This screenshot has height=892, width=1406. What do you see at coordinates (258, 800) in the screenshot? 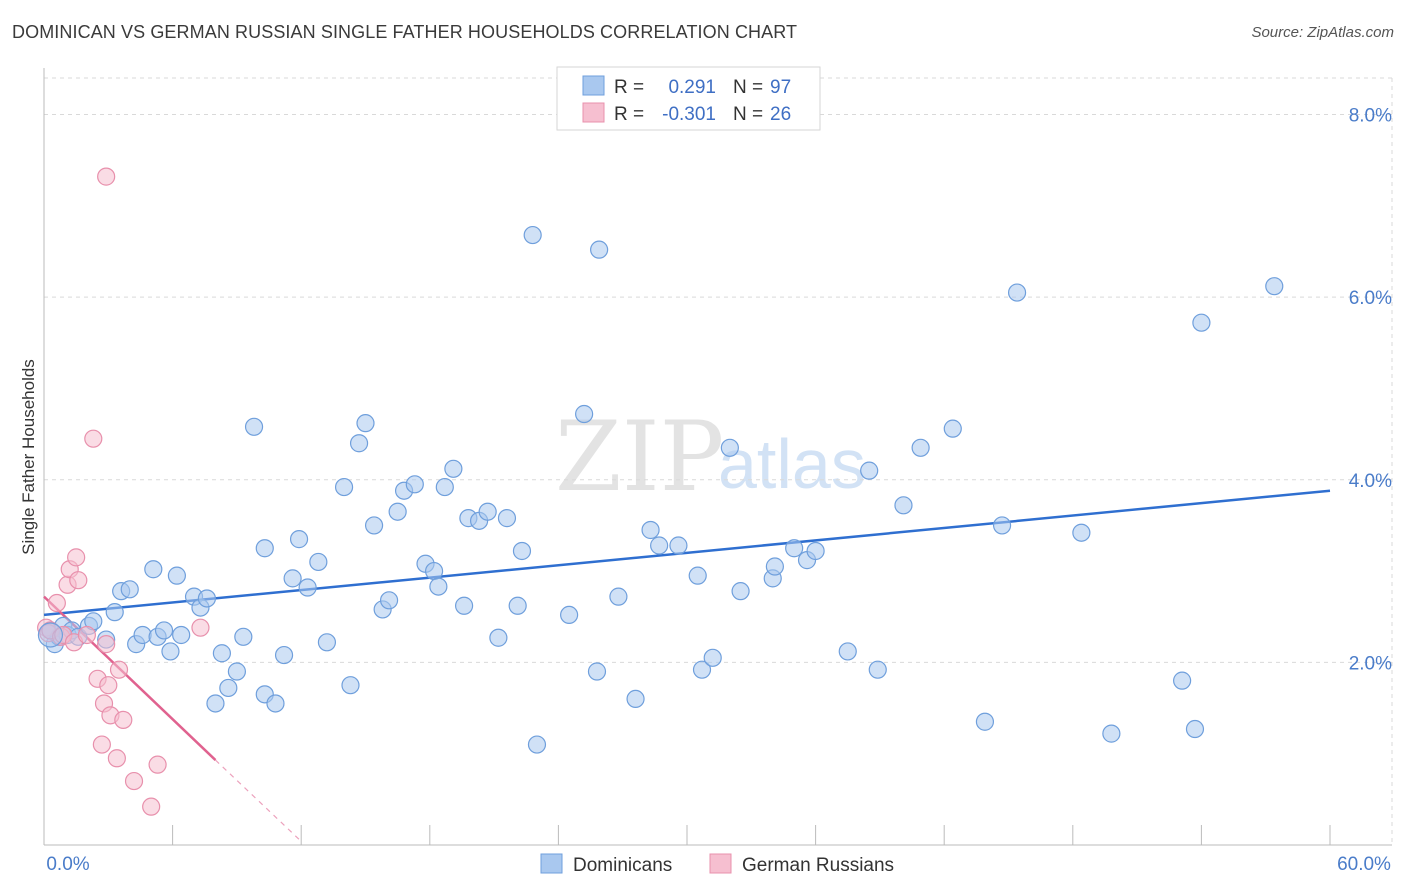
I see `trend-line-german-russians-extension` at bounding box center [258, 800].